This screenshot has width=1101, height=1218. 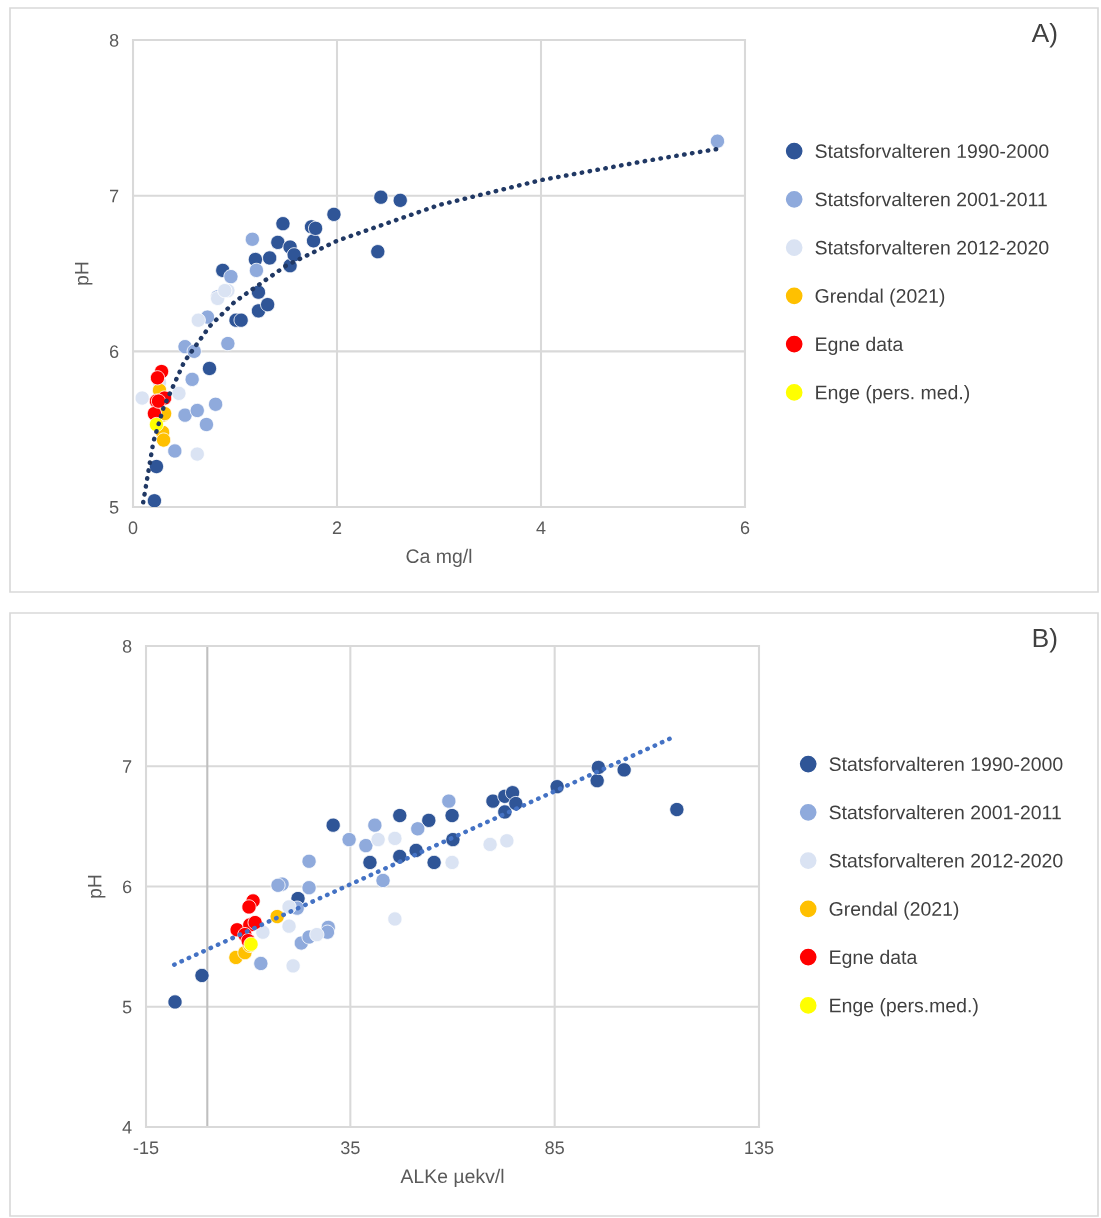 I want to click on legend-label: Enge (pers.med.), so click(x=904, y=1007).